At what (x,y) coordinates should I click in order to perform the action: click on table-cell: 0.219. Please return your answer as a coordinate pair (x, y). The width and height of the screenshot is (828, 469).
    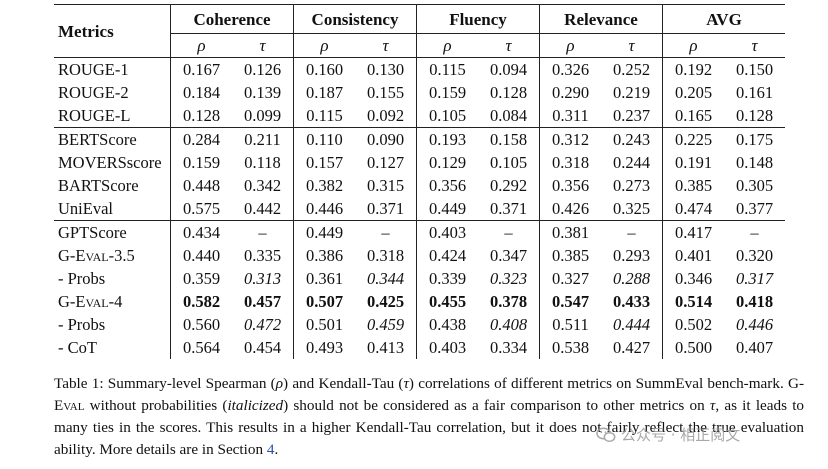
    Looking at the image, I should click on (631, 92).